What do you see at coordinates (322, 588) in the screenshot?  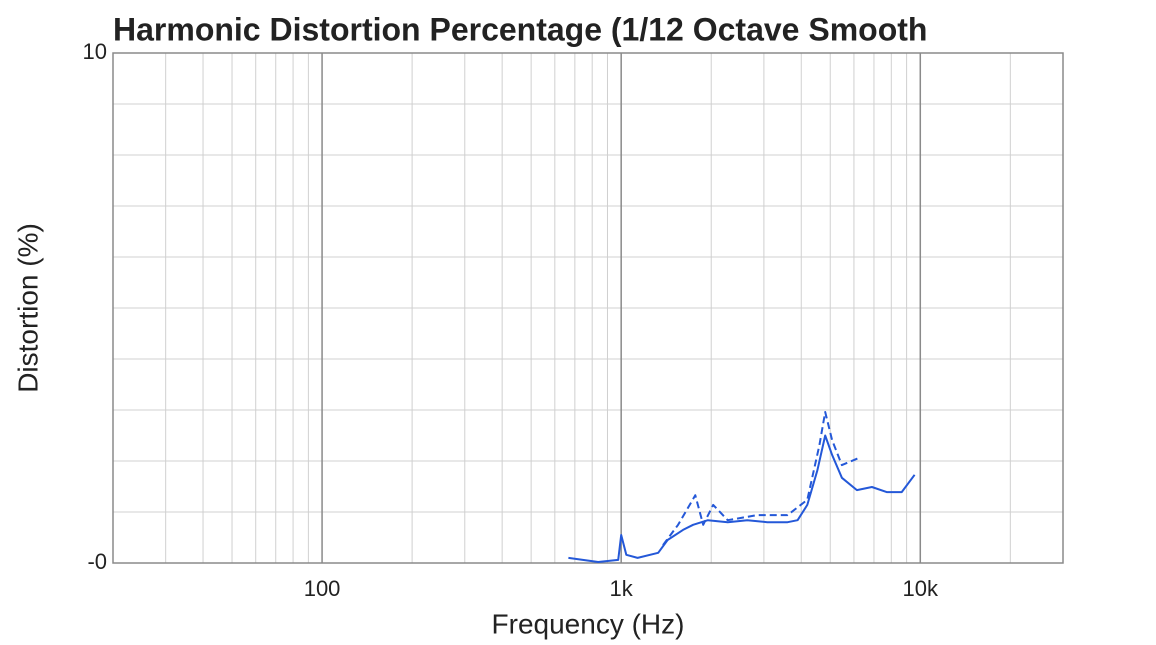 I see `x-tick-label: 100` at bounding box center [322, 588].